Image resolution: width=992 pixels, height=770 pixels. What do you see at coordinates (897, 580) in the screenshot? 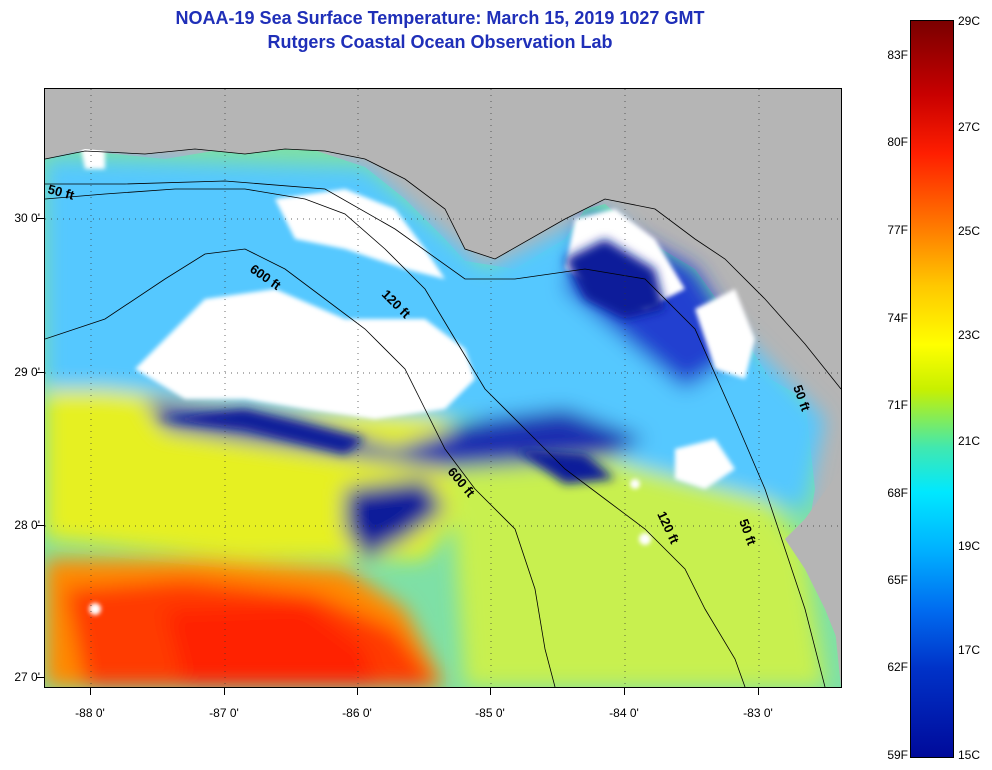
I see `colorbar-f-label: 65F` at bounding box center [897, 580].